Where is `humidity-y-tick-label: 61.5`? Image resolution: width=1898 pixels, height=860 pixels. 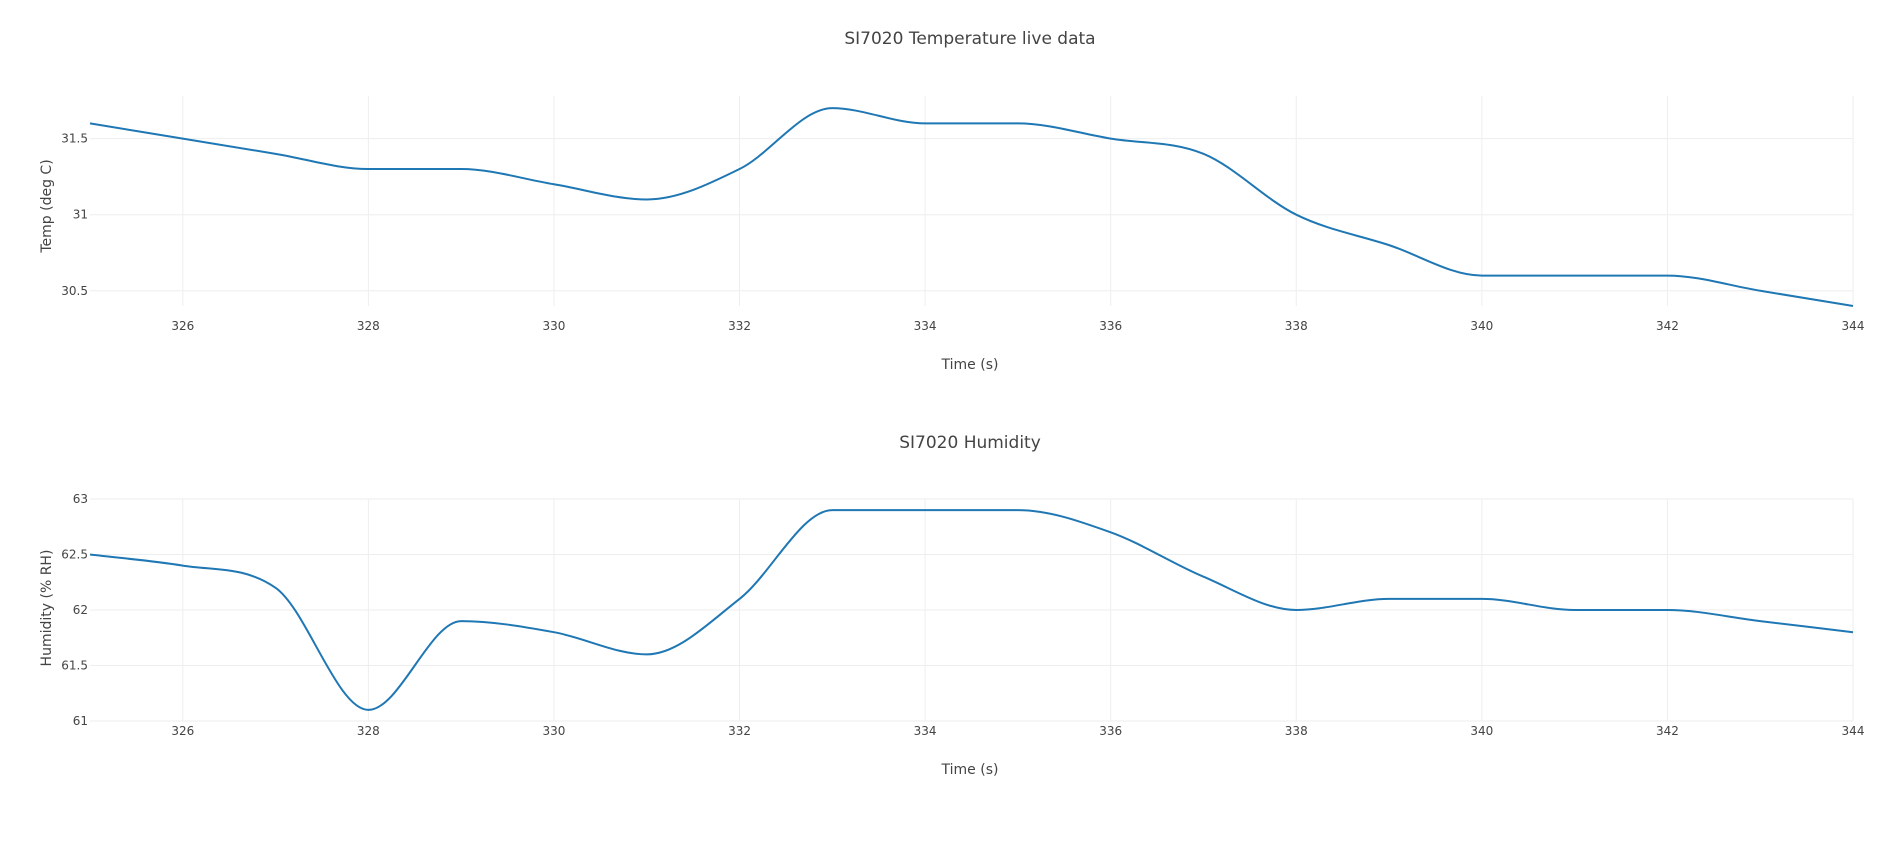 humidity-y-tick-label: 61.5 is located at coordinates (74, 666).